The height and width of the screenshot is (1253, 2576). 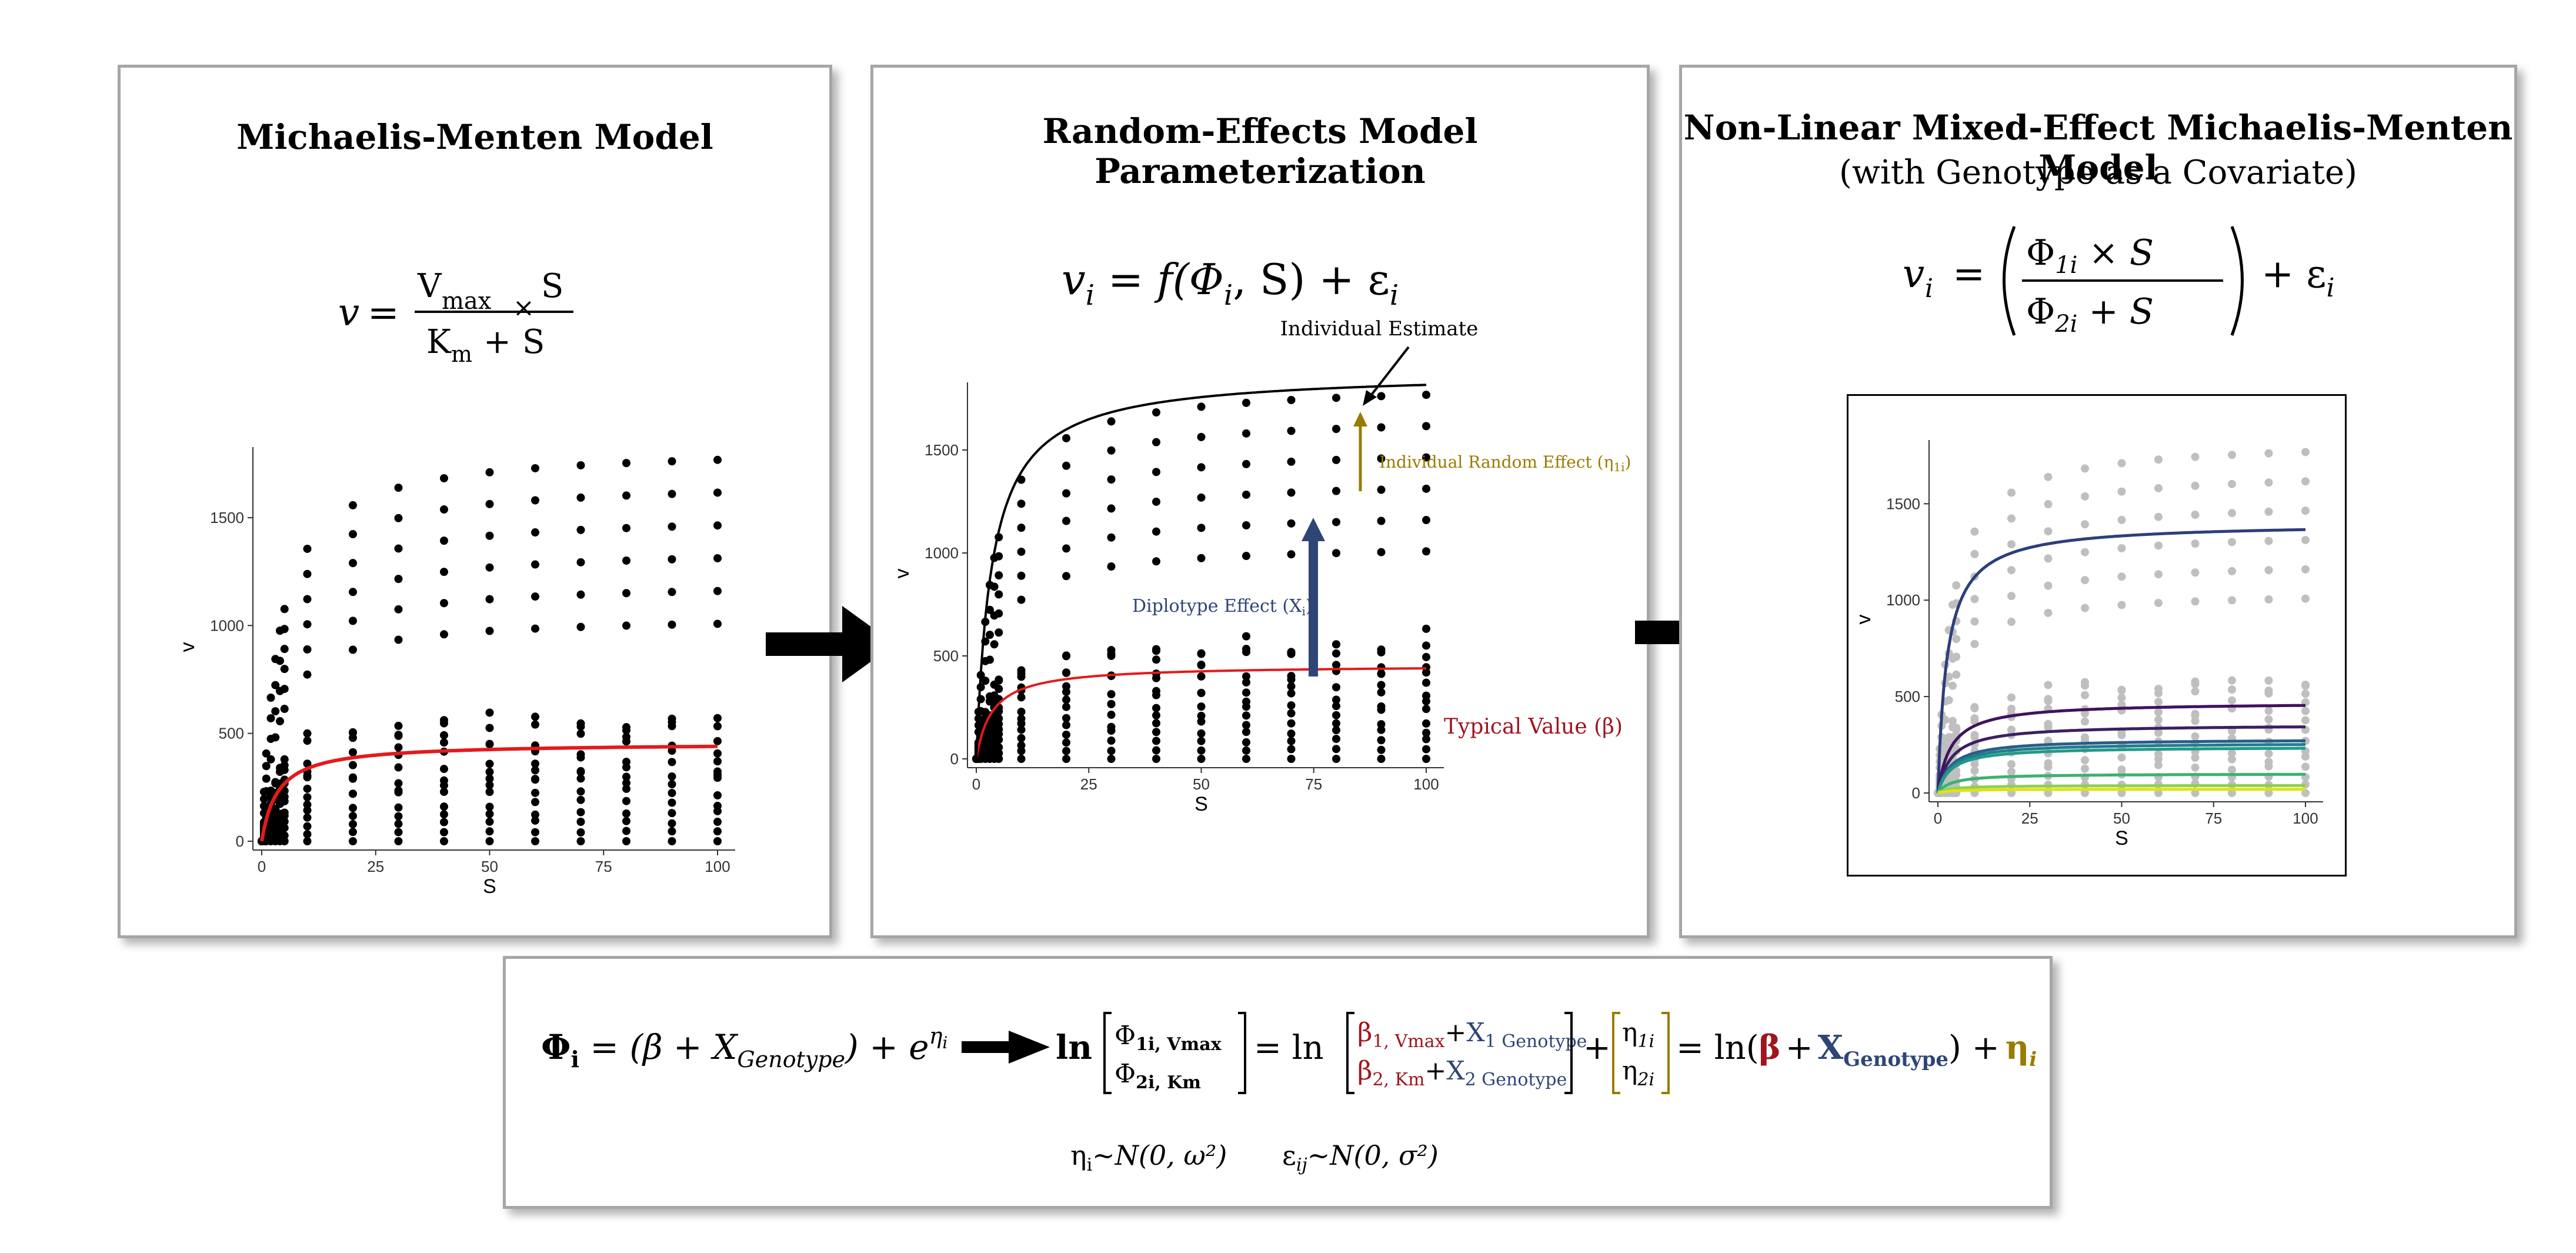 What do you see at coordinates (1125, 1036) in the screenshot?
I see `bottom-m1-top-phi: Φ` at bounding box center [1125, 1036].